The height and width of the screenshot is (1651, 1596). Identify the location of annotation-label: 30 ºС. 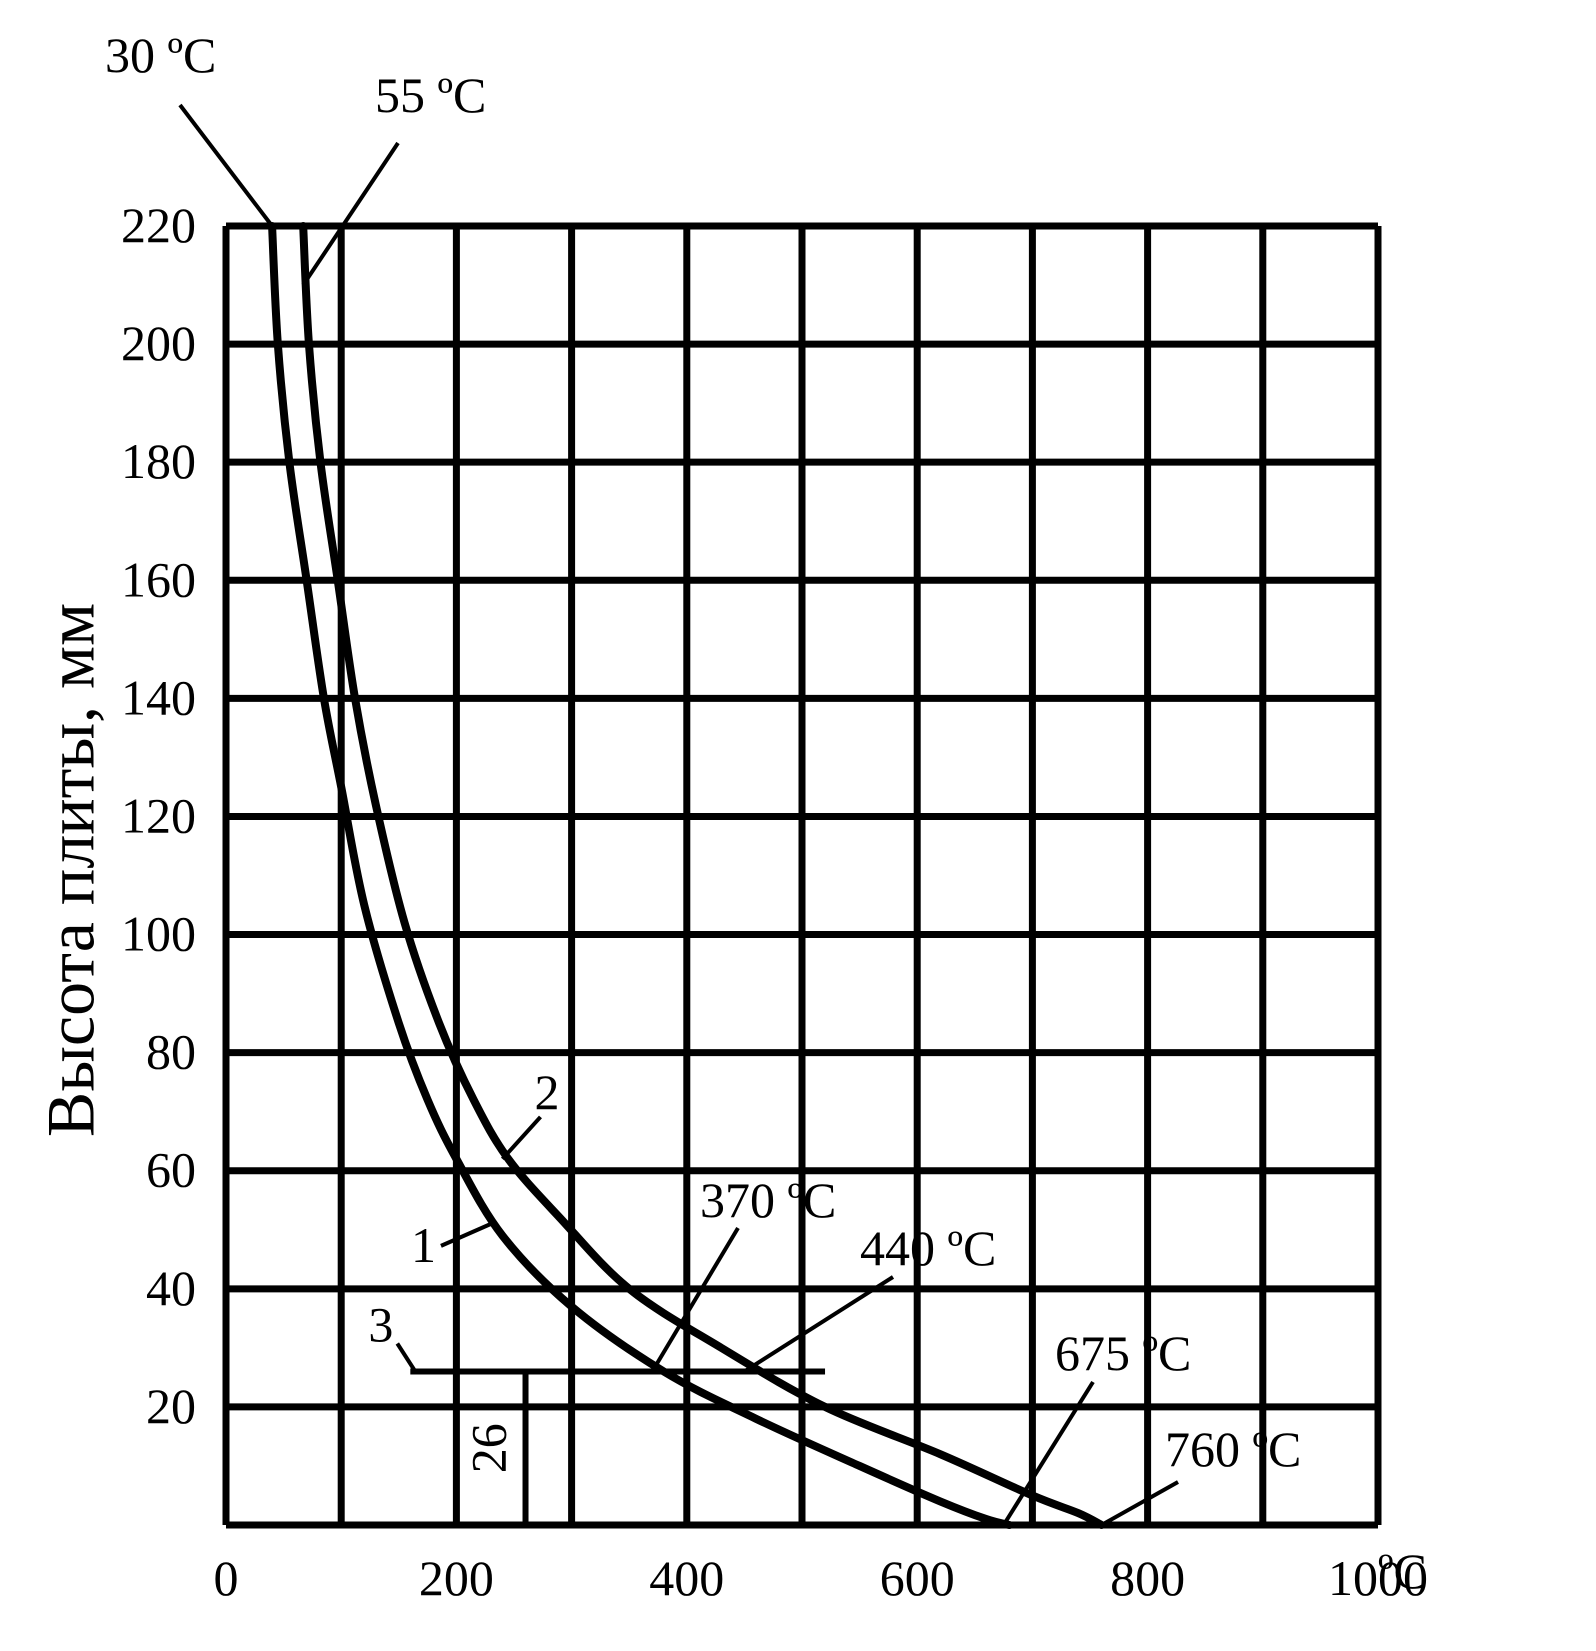
(160, 55).